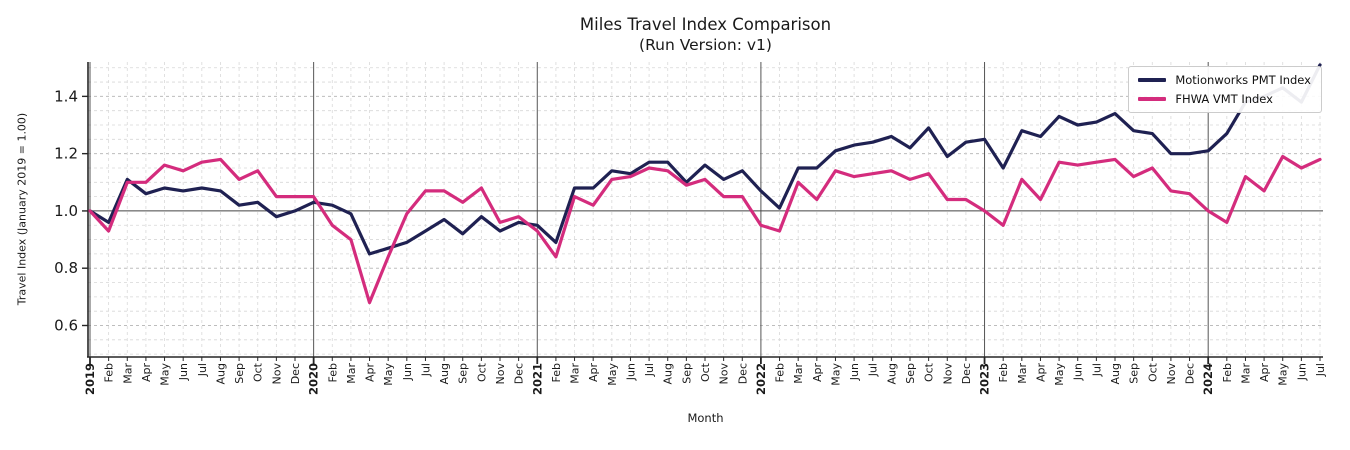  What do you see at coordinates (66, 268) in the screenshot?
I see `y-tick-label: 0.8` at bounding box center [66, 268].